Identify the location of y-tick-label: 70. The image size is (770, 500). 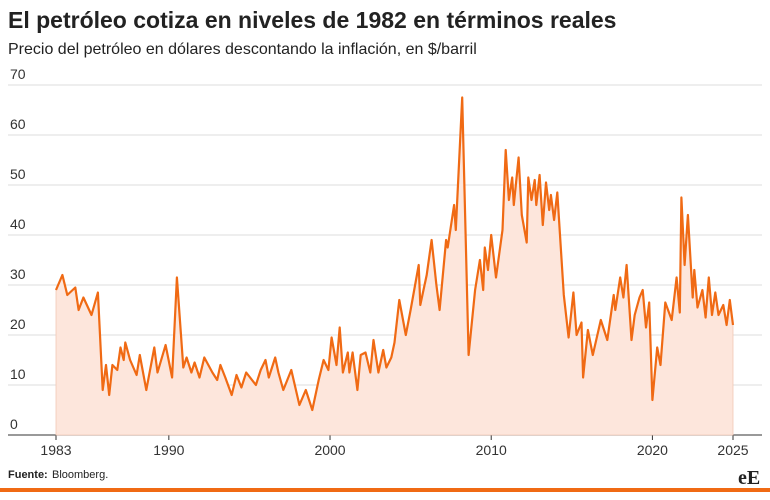
(18, 74).